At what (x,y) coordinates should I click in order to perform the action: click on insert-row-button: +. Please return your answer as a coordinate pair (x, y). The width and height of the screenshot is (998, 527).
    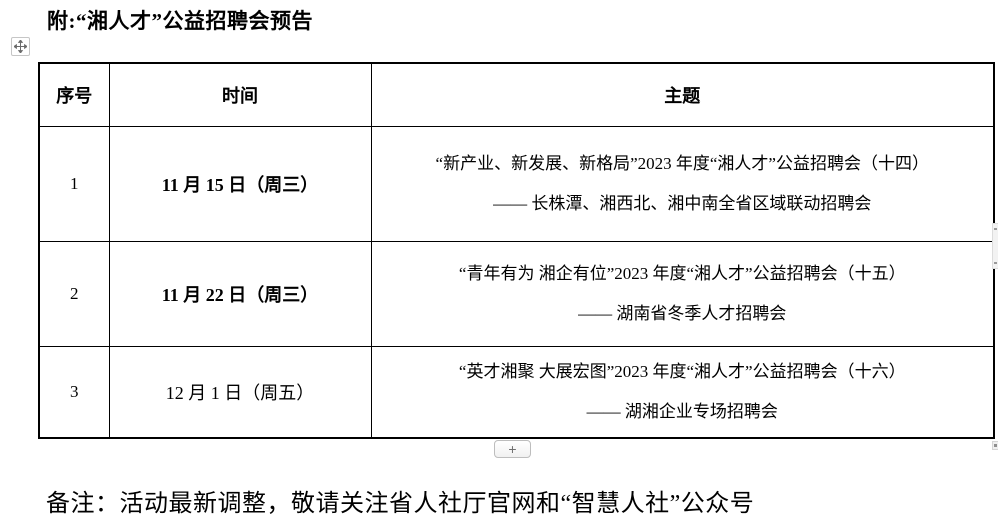
    Looking at the image, I should click on (512, 449).